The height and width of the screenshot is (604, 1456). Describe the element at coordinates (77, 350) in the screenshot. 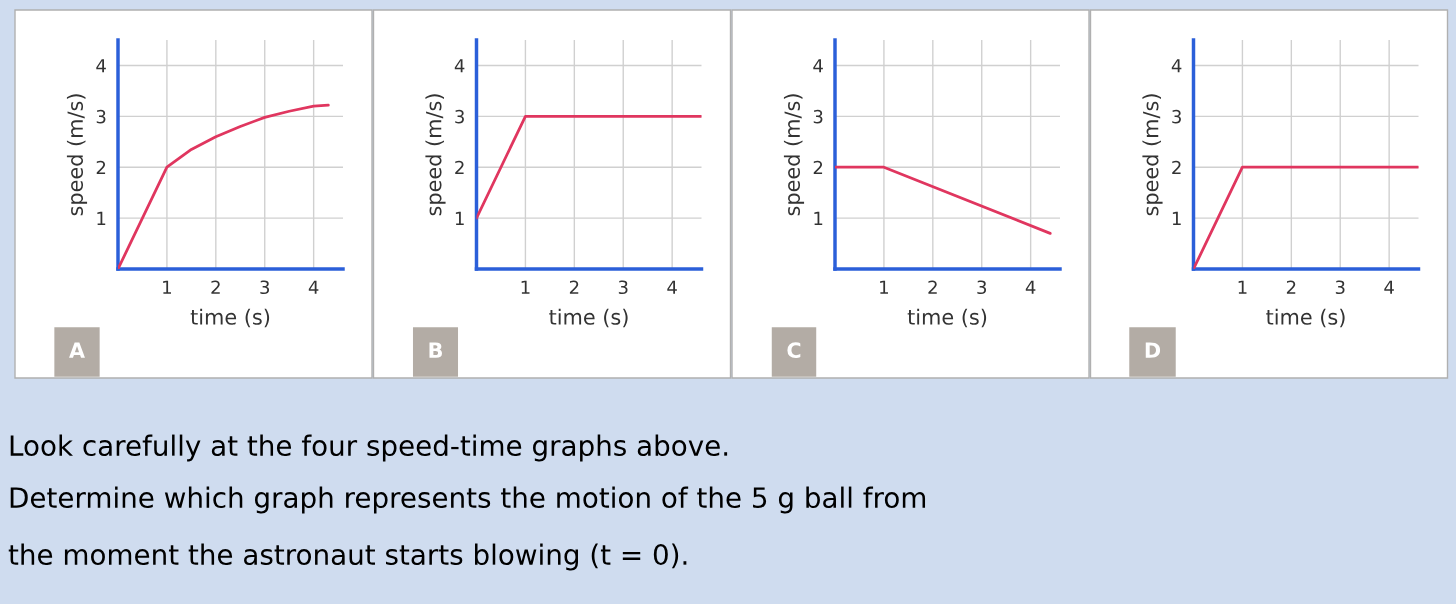

I see `text: A` at that location.